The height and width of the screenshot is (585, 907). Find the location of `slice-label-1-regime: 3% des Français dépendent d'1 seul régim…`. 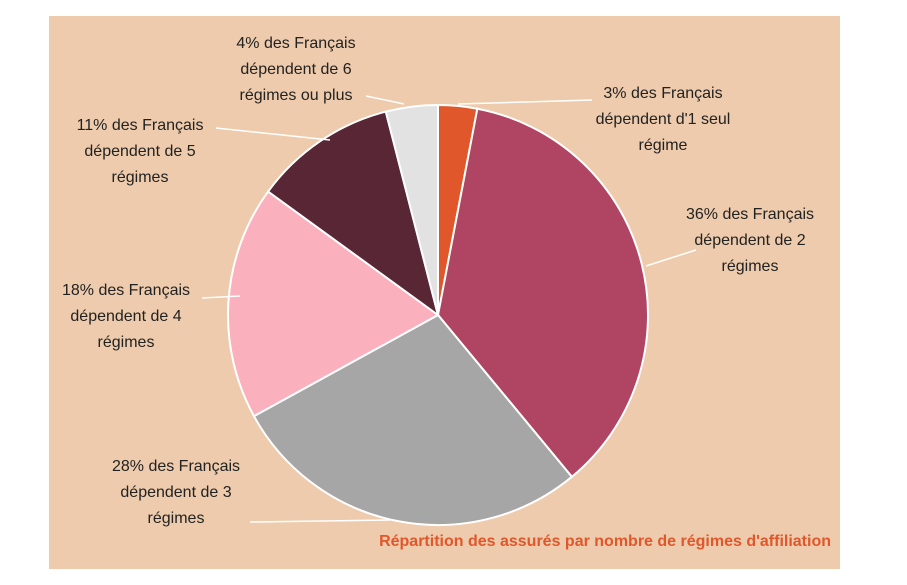

slice-label-1-regime: 3% des Français dépendent d'1 seul régim… is located at coordinates (663, 119).